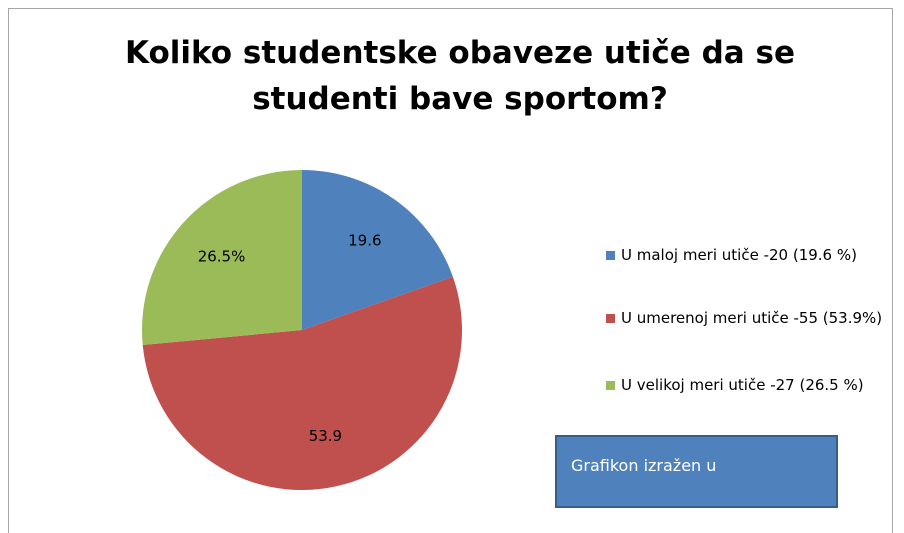 This screenshot has height=533, width=904. I want to click on legend-label: U maloj meri utiče -20 (19.6 %), so click(739, 255).